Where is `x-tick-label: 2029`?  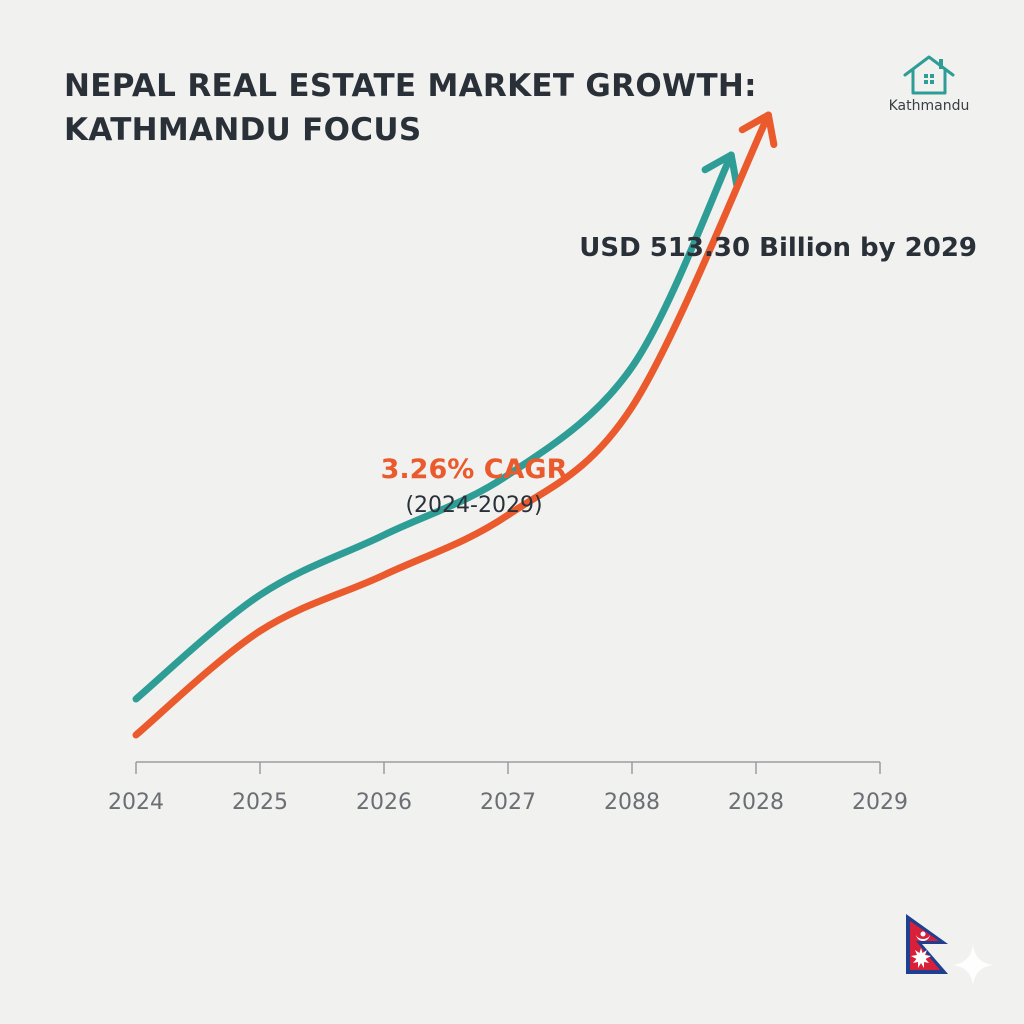 x-tick-label: 2029 is located at coordinates (880, 802).